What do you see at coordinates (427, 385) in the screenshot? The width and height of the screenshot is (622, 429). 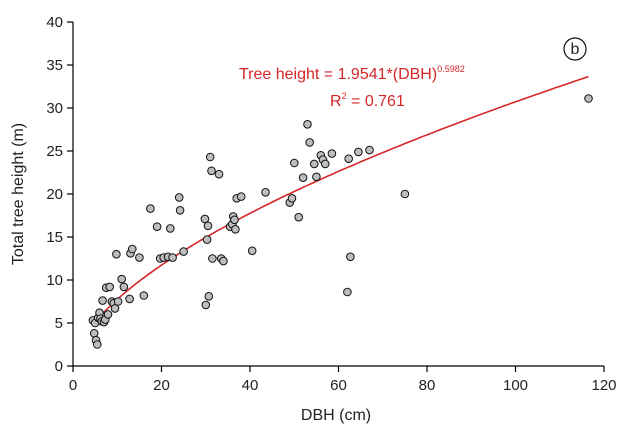 I see `x-tick-label: 80` at bounding box center [427, 385].